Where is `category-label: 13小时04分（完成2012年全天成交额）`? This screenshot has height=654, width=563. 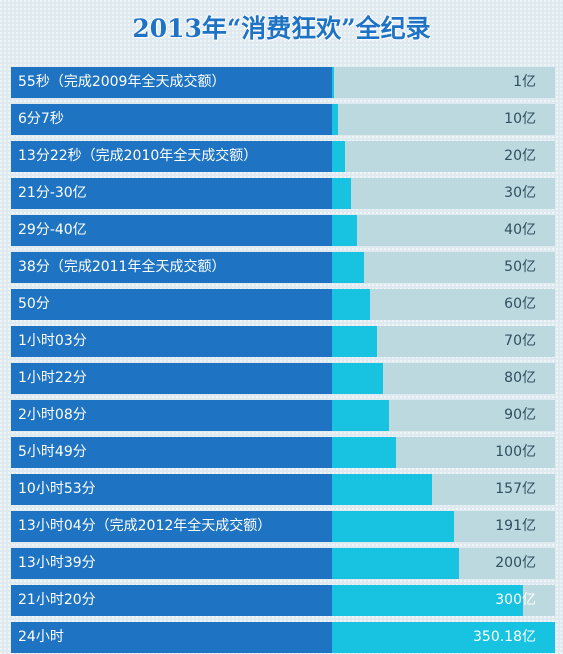
category-label: 13小时04分（完成2012年全天成交额） is located at coordinates (145, 526).